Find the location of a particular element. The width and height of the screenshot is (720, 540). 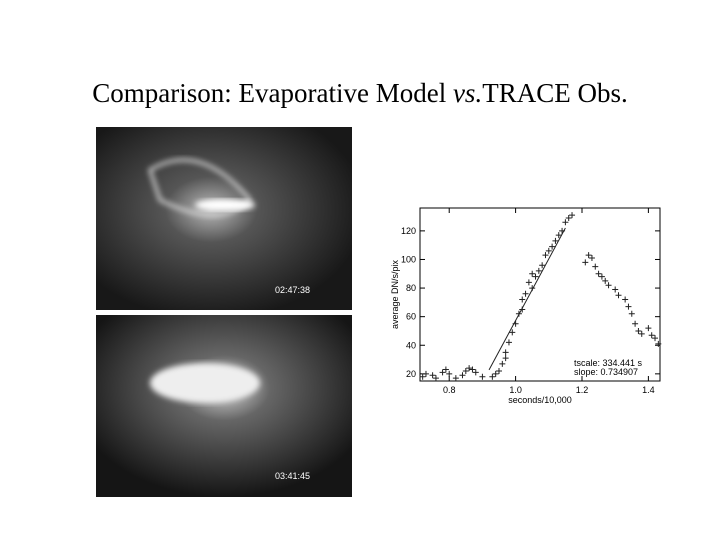

y-tick-label: 20 is located at coordinates (411, 374).